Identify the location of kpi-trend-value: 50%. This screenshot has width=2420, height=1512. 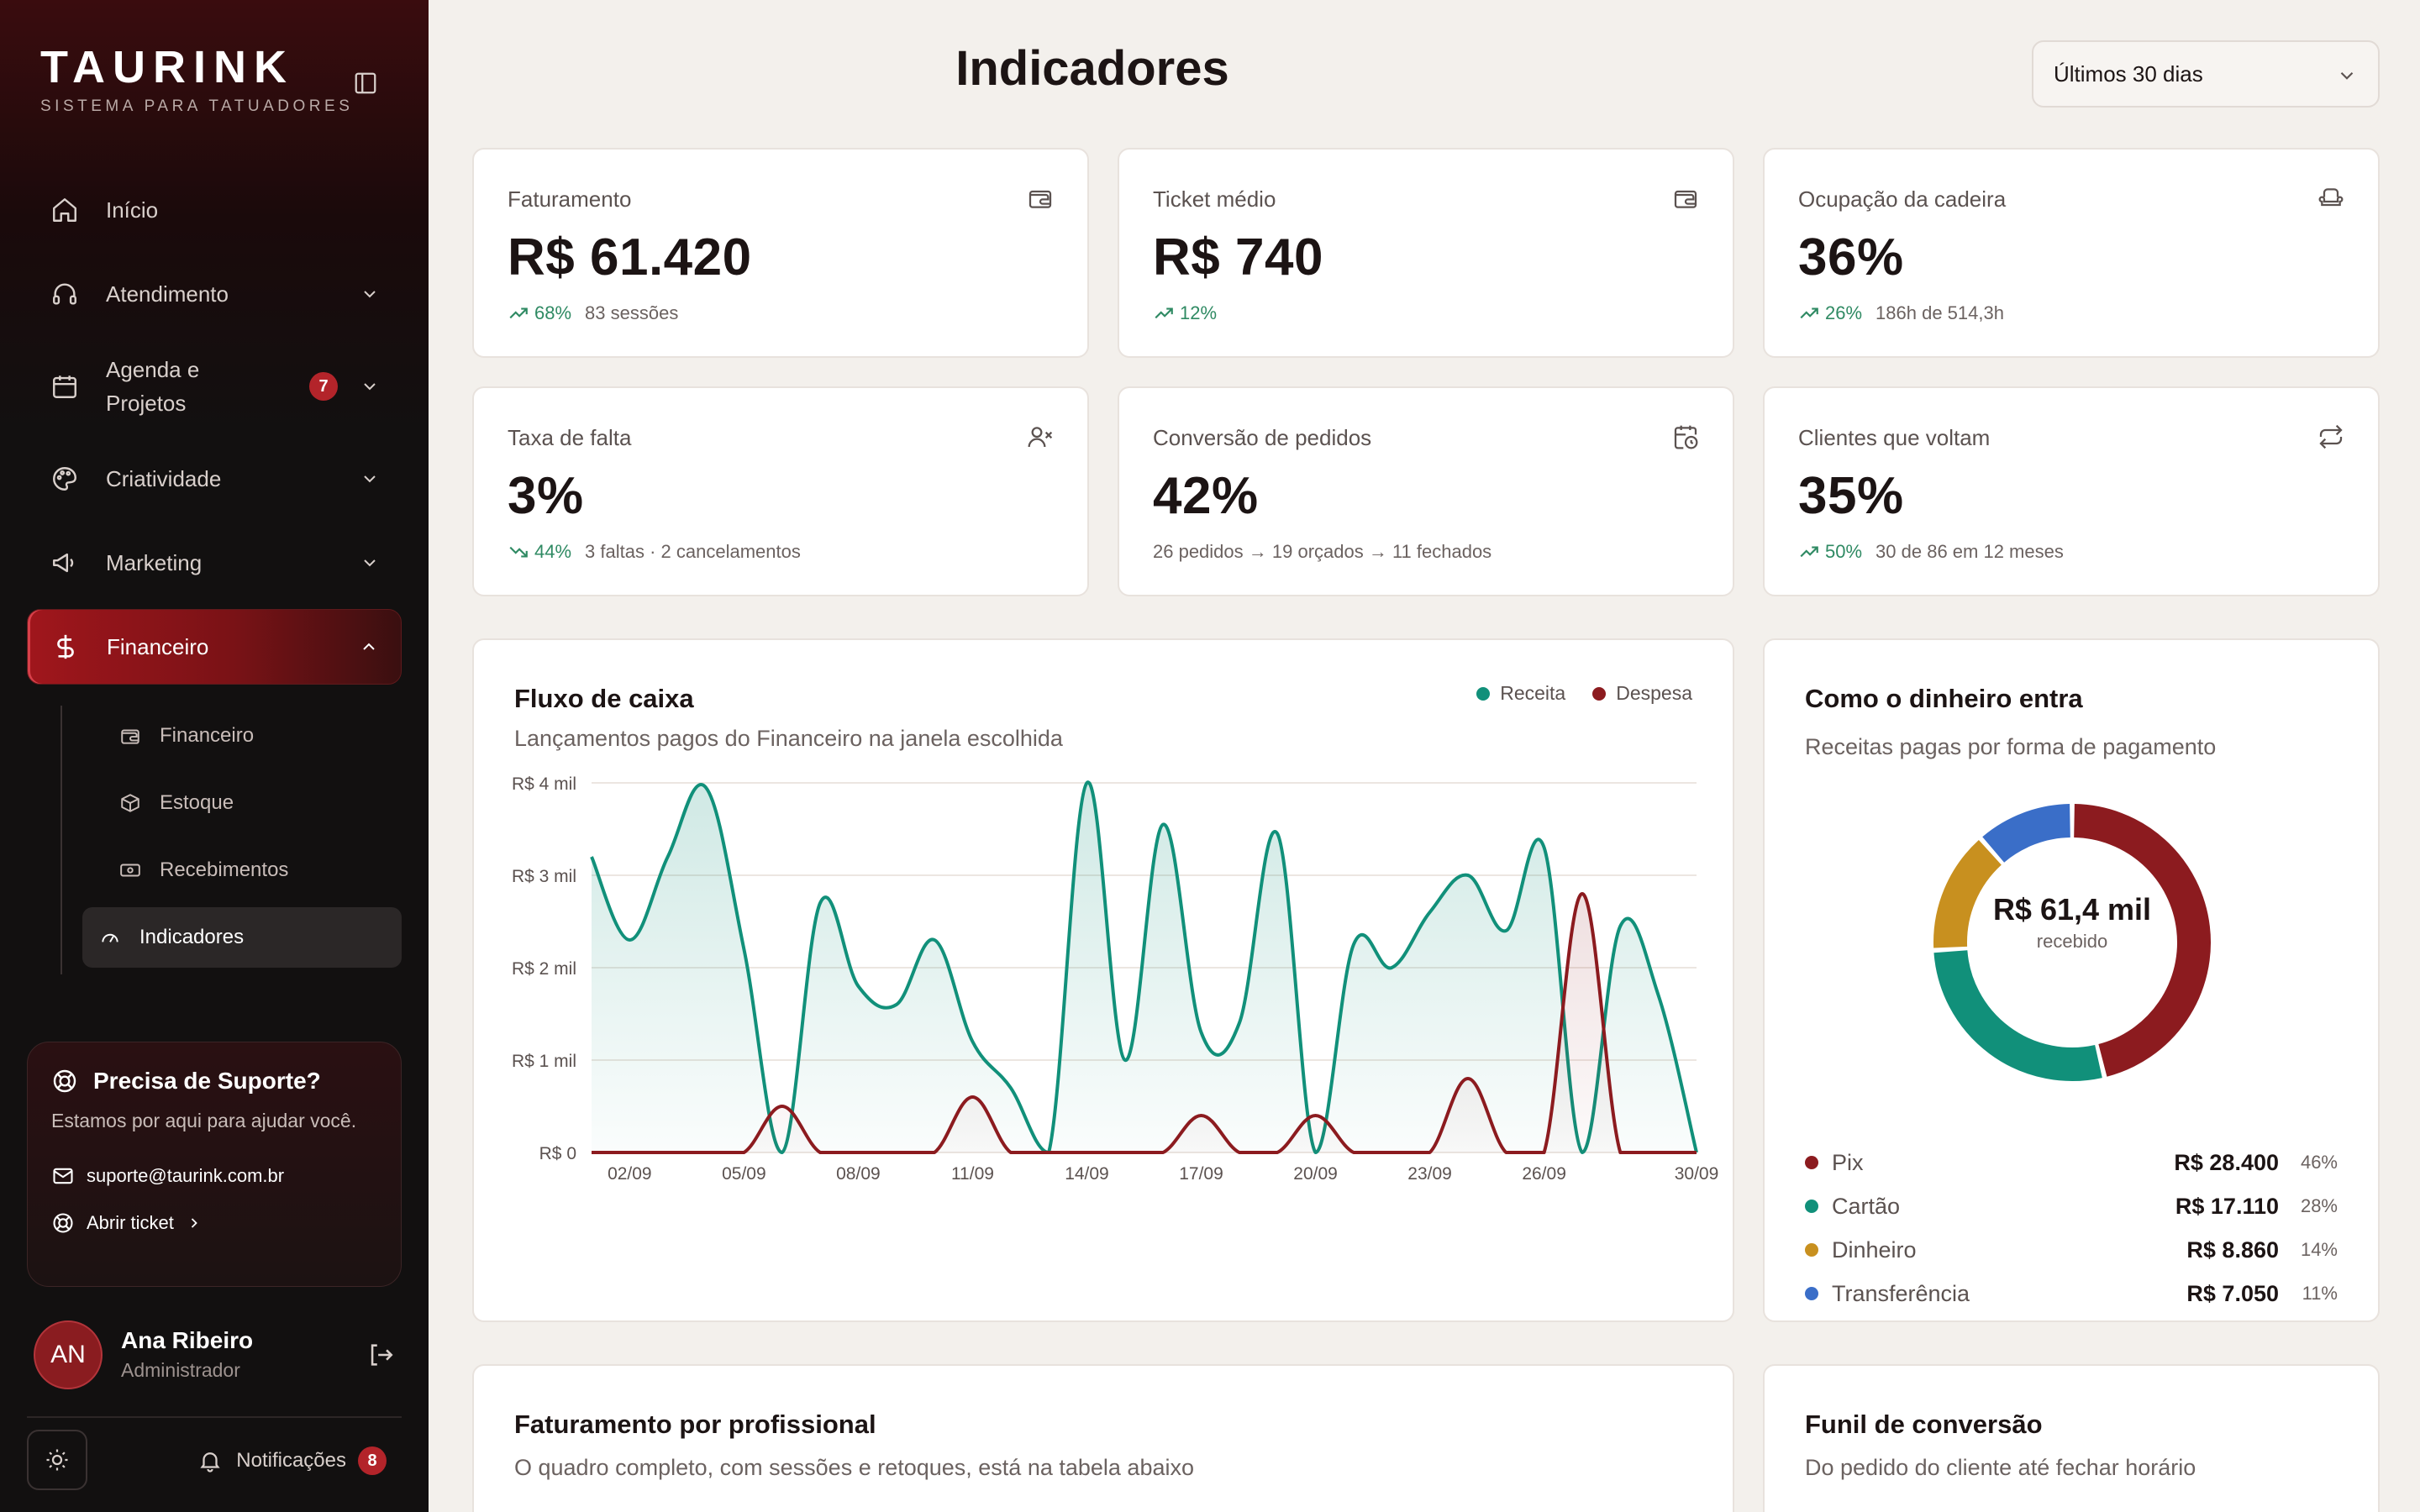
(1844, 551).